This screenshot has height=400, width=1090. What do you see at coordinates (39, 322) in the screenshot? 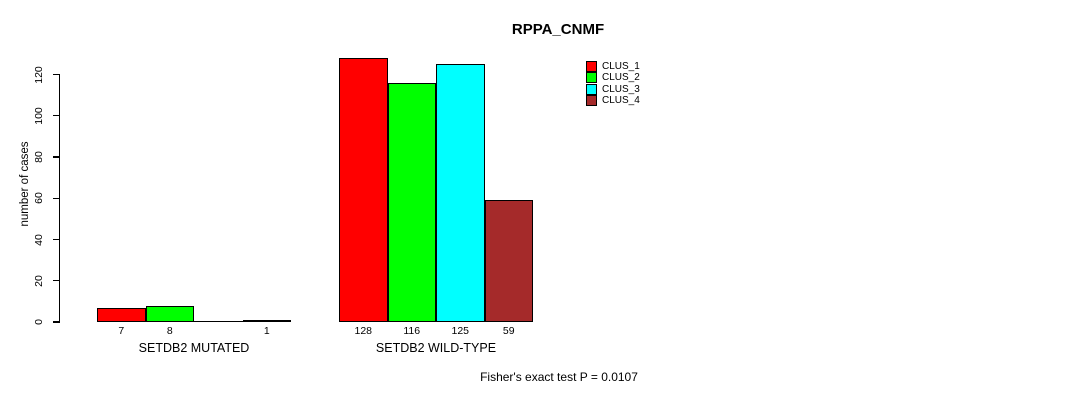
I see `y-tick-label: 0` at bounding box center [39, 322].